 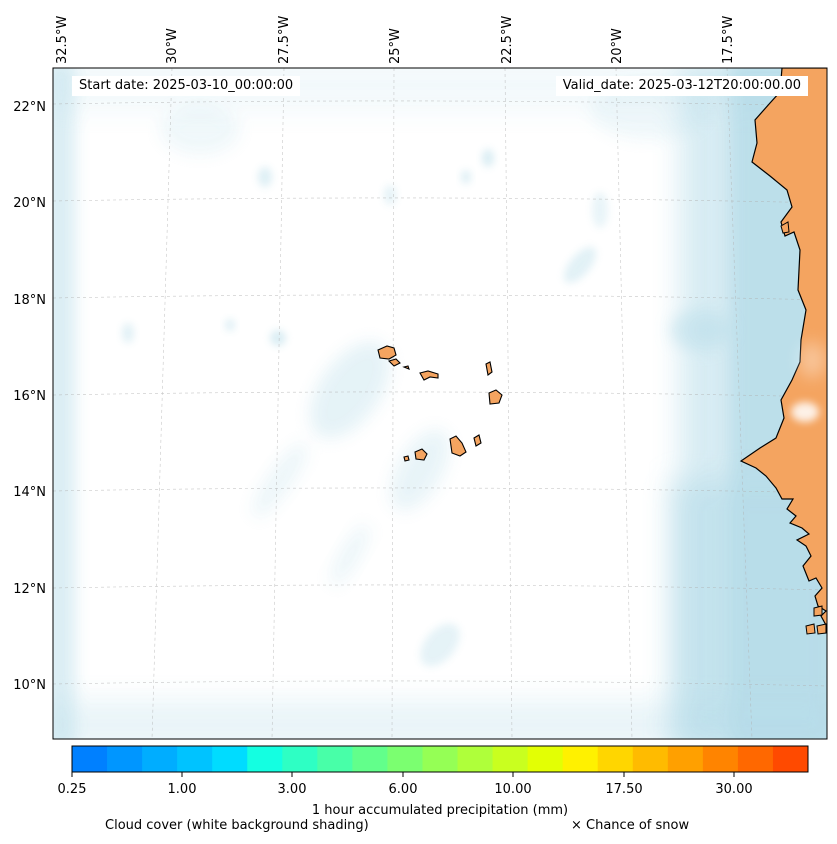 What do you see at coordinates (785, 227) in the screenshot?
I see `coastal-islet` at bounding box center [785, 227].